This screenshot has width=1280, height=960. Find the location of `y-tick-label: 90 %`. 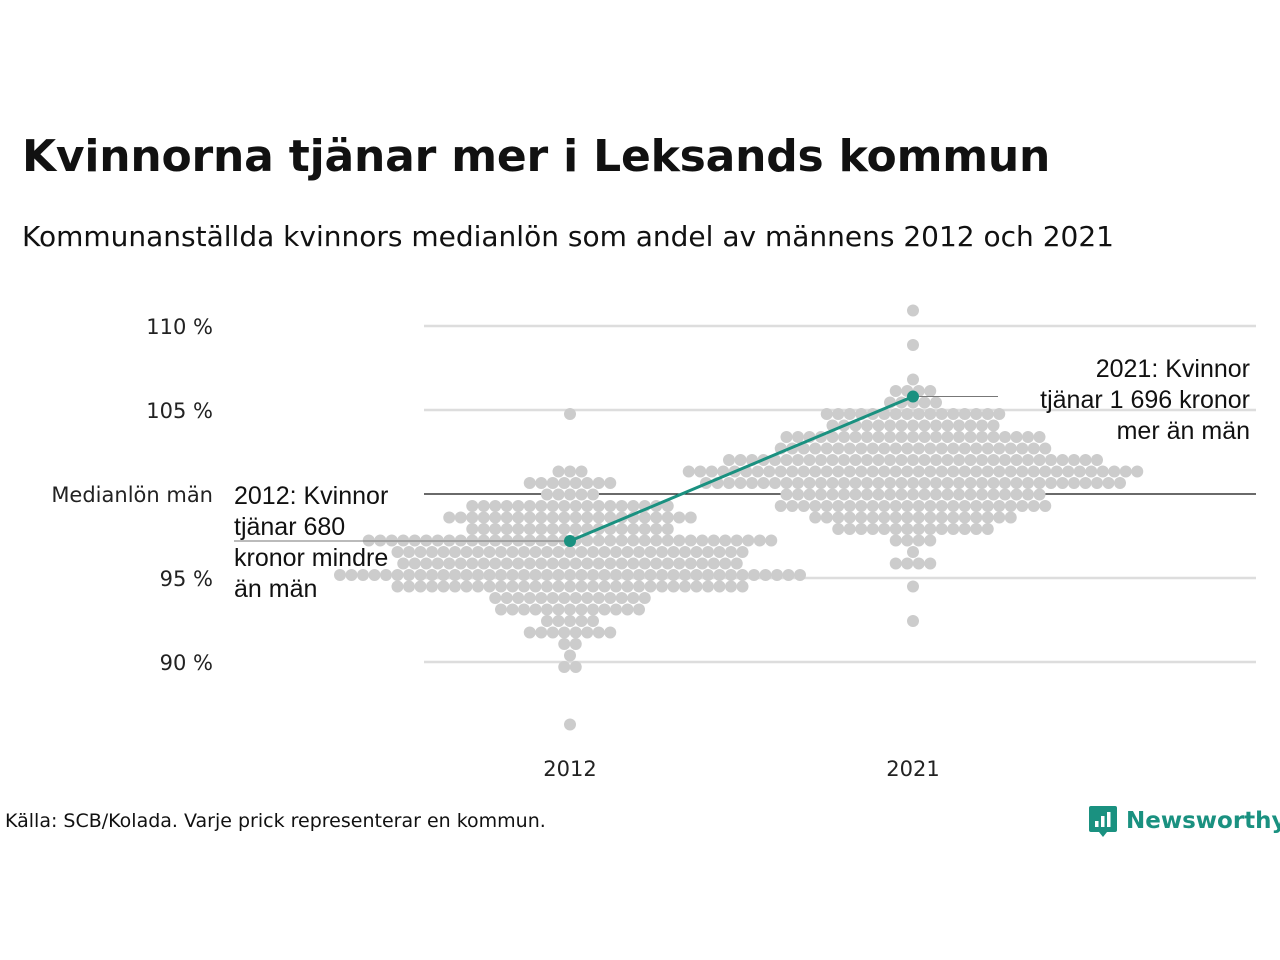

y-tick-label: 90 % is located at coordinates (186, 663).